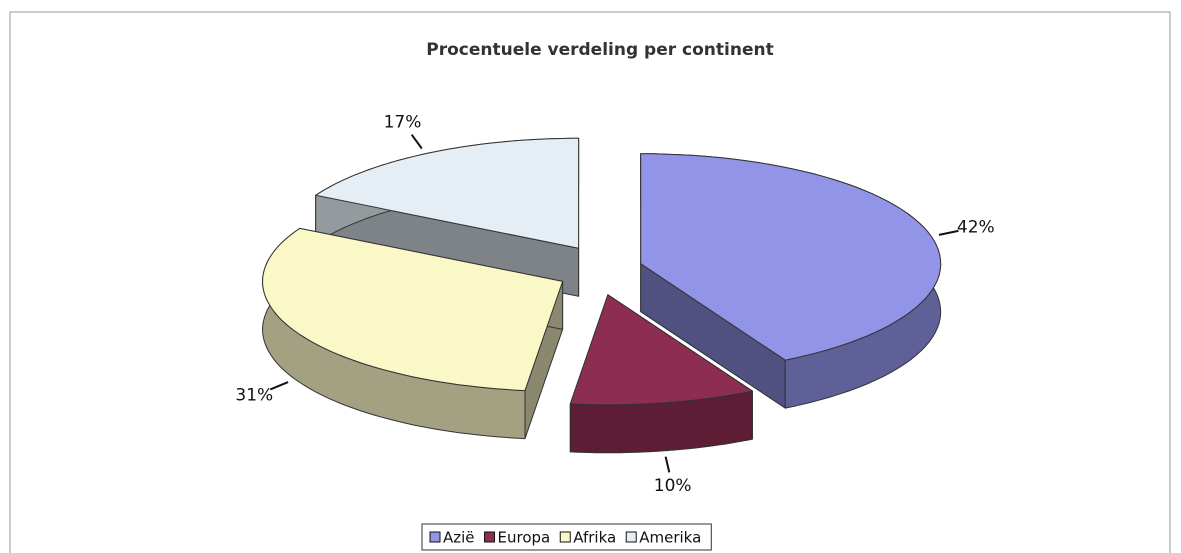  Describe the element at coordinates (459, 538) in the screenshot. I see `legend-label: Azië` at that location.